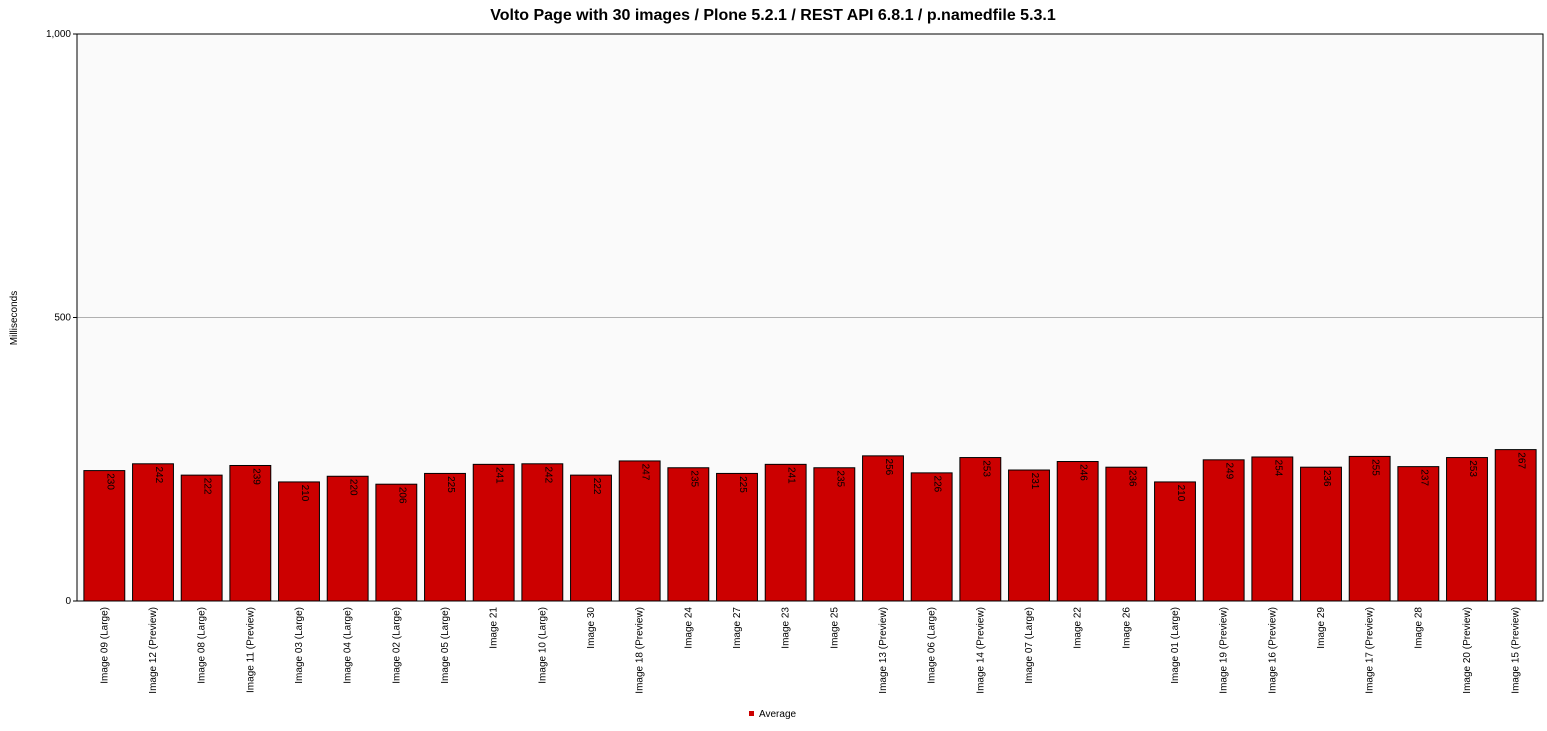  I want to click on x-tick-label: Image 11 (Preview), so click(250, 650).